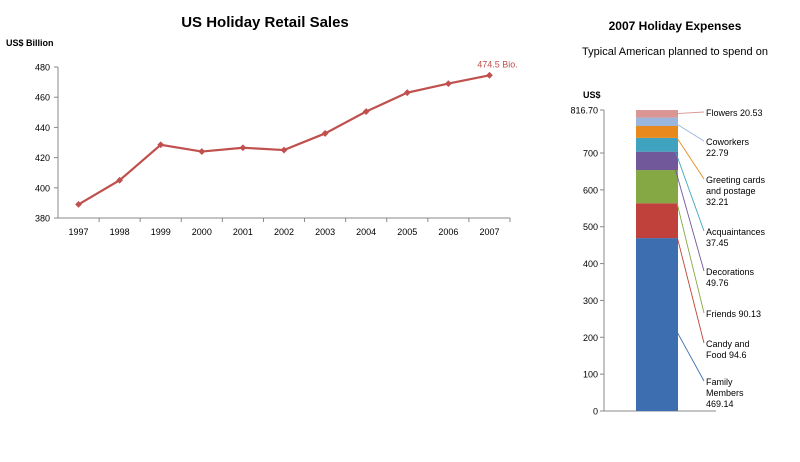  What do you see at coordinates (725, 393) in the screenshot?
I see `bar-segment-label: Members` at bounding box center [725, 393].